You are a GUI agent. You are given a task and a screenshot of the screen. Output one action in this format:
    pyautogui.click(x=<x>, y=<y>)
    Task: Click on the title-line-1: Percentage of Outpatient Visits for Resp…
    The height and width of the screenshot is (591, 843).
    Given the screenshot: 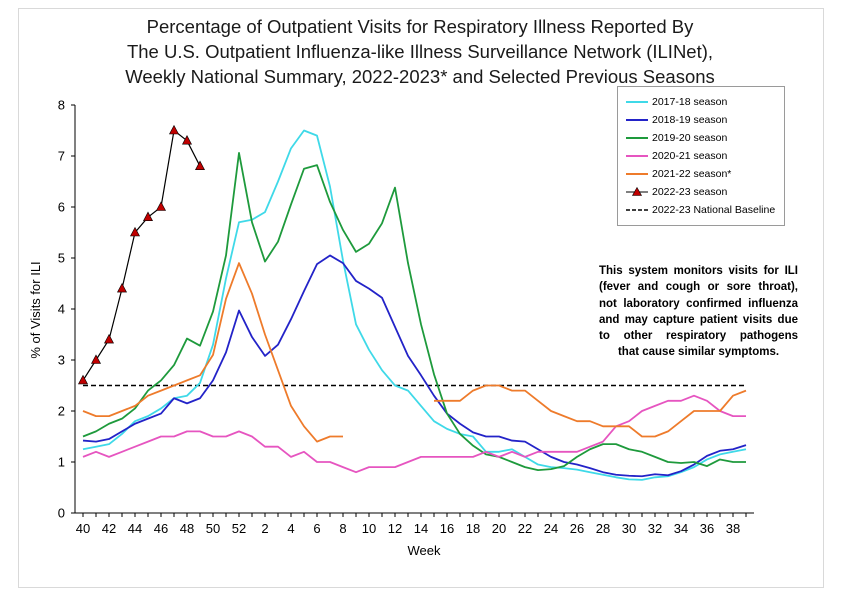 What is the action you would take?
    pyautogui.click(x=420, y=26)
    